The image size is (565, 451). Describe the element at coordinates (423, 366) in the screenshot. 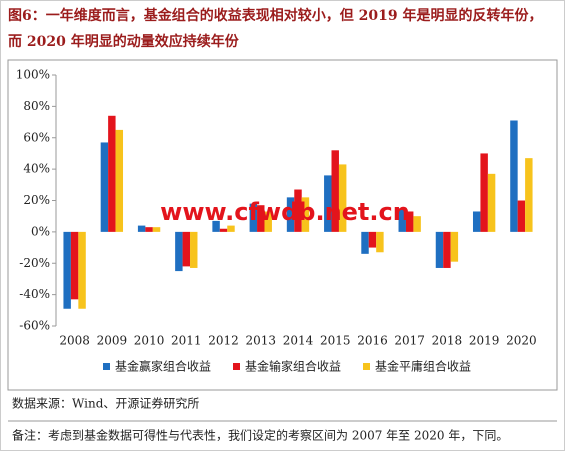

I see `legend-label: 基金平庸组合收益` at that location.